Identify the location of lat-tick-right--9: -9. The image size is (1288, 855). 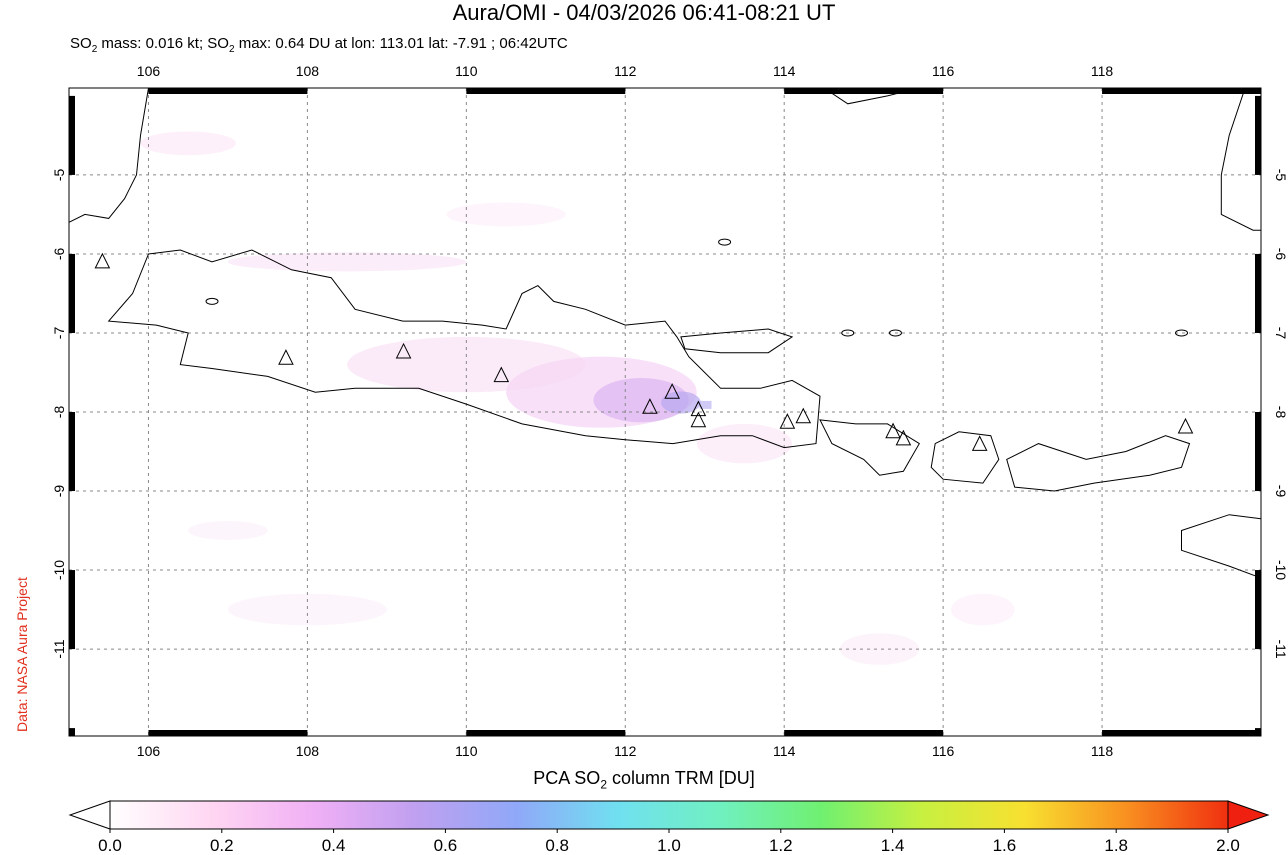
(1280, 491).